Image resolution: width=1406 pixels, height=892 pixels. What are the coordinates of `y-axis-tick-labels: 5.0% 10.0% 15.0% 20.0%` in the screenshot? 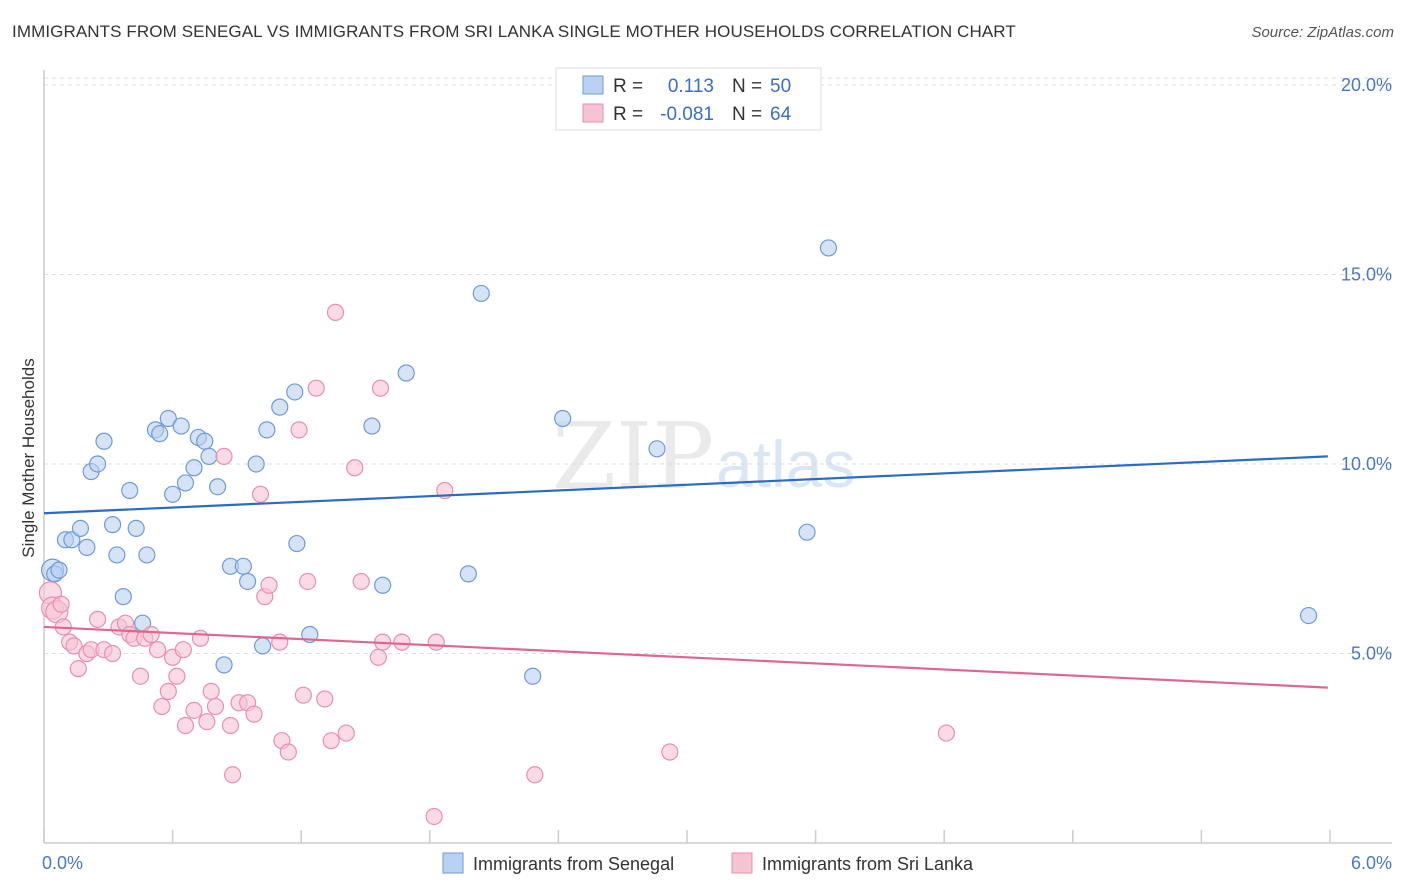 It's located at (1366, 369).